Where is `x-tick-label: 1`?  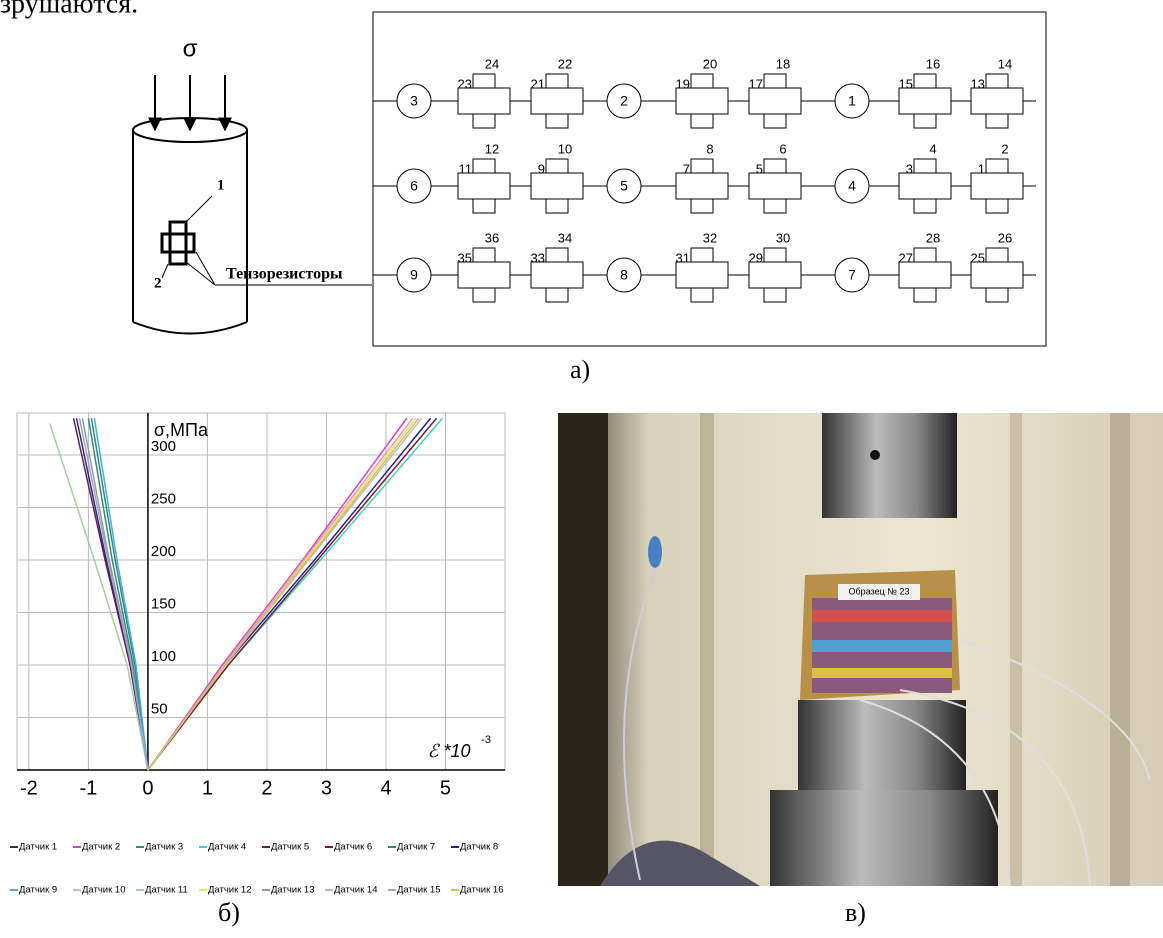 x-tick-label: 1 is located at coordinates (207, 788).